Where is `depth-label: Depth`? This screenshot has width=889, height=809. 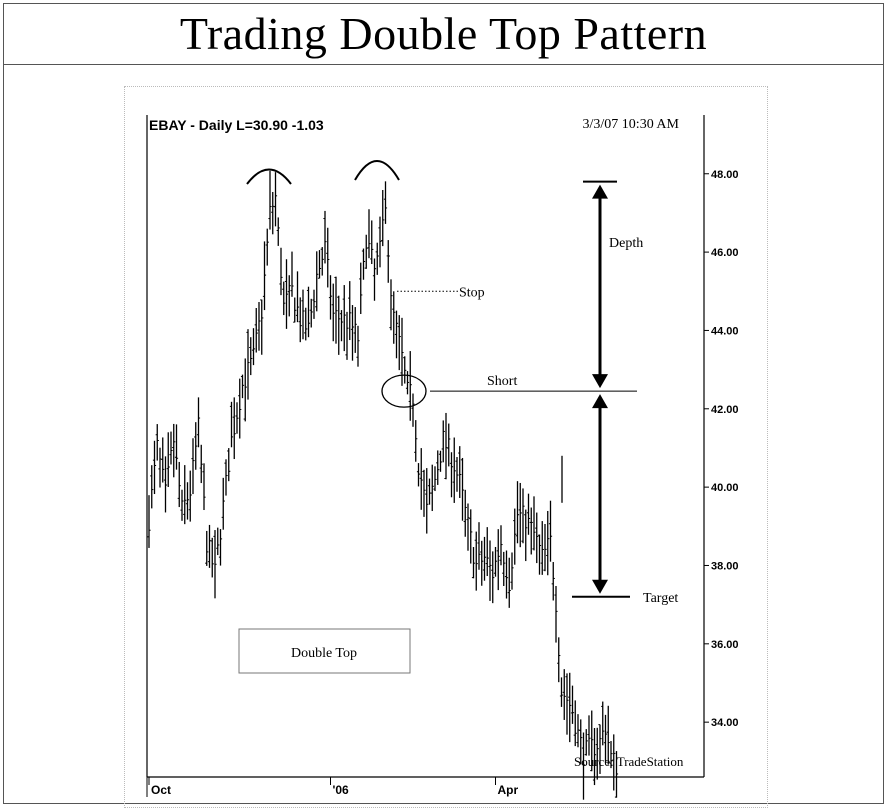
depth-label: Depth is located at coordinates (626, 243).